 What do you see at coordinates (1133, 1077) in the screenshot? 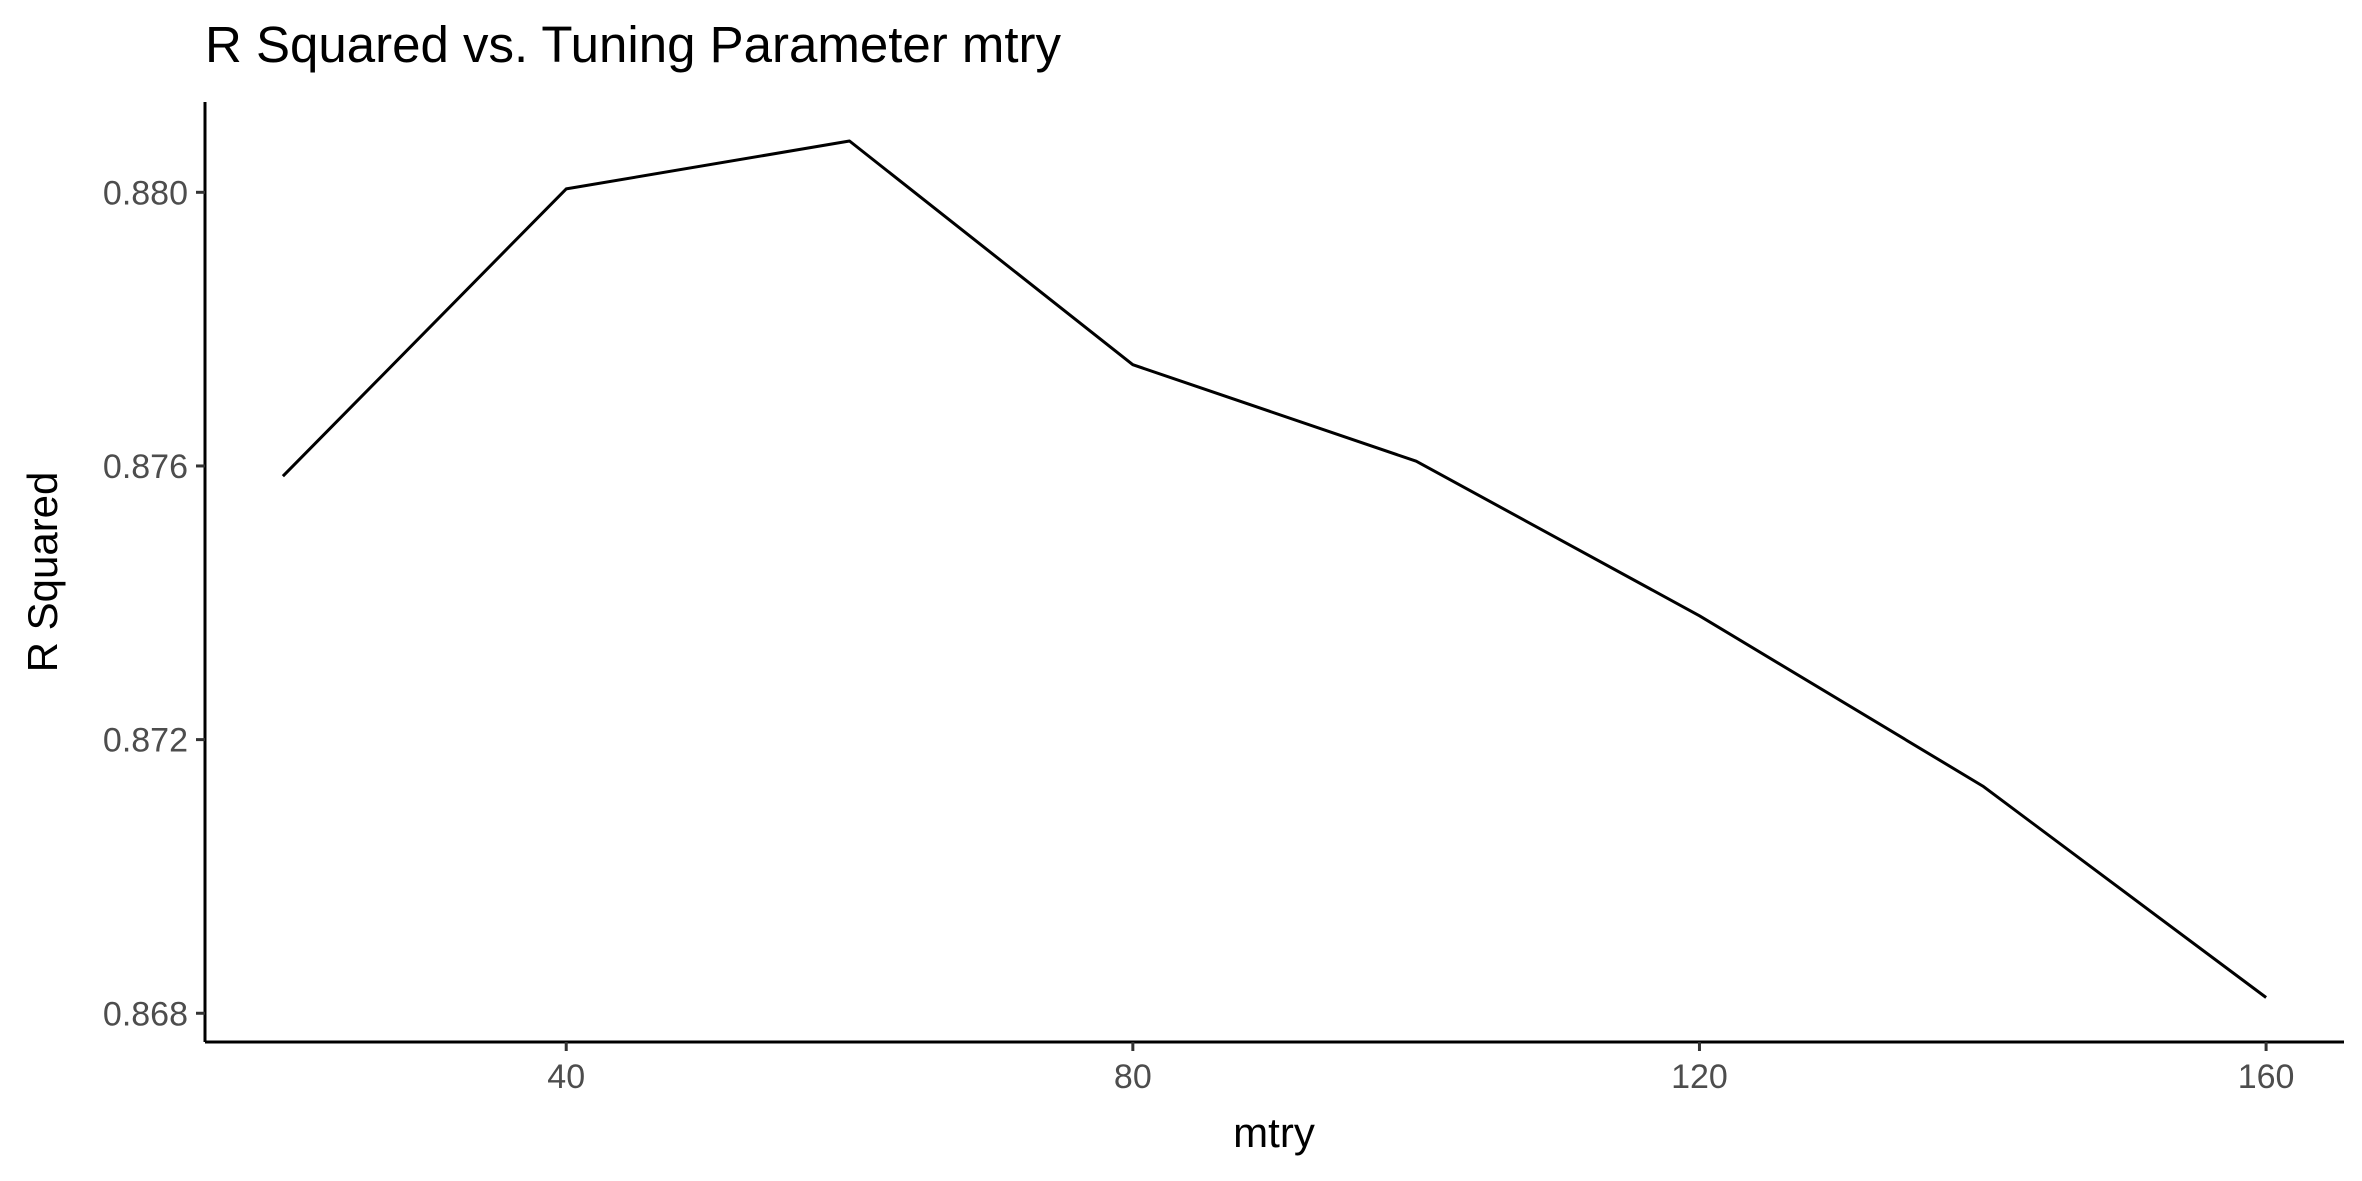
I see `x-tick-label: 80` at bounding box center [1133, 1077].